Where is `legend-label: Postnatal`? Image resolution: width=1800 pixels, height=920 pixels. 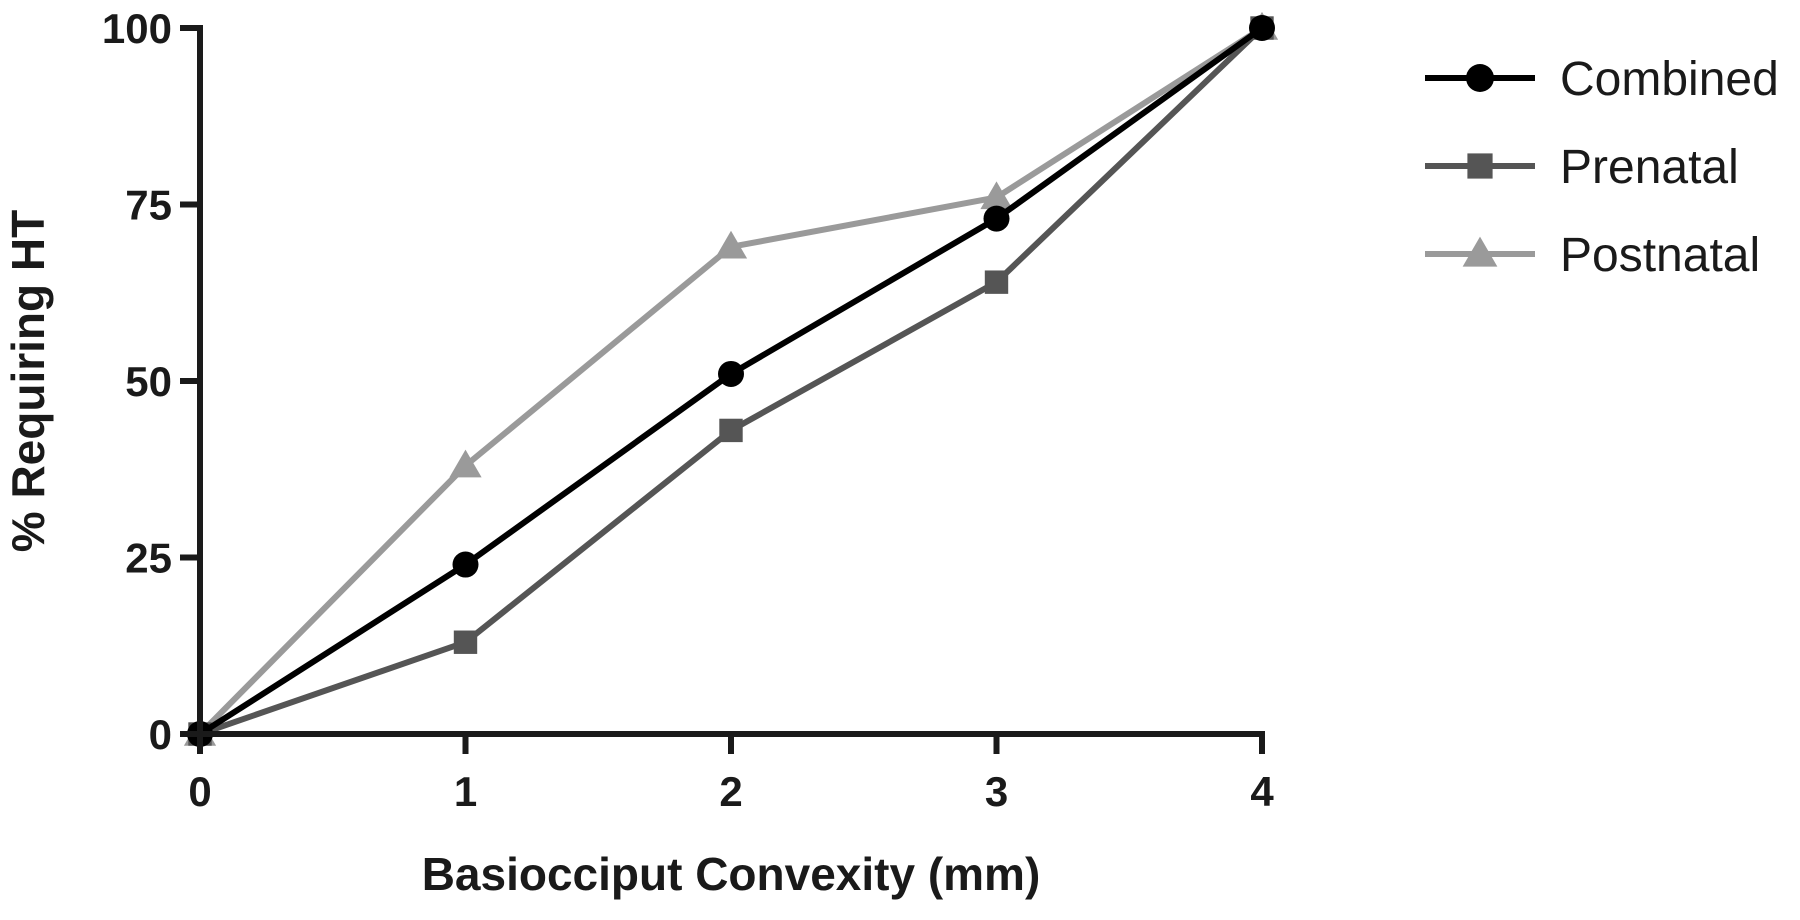 legend-label: Postnatal is located at coordinates (1660, 255).